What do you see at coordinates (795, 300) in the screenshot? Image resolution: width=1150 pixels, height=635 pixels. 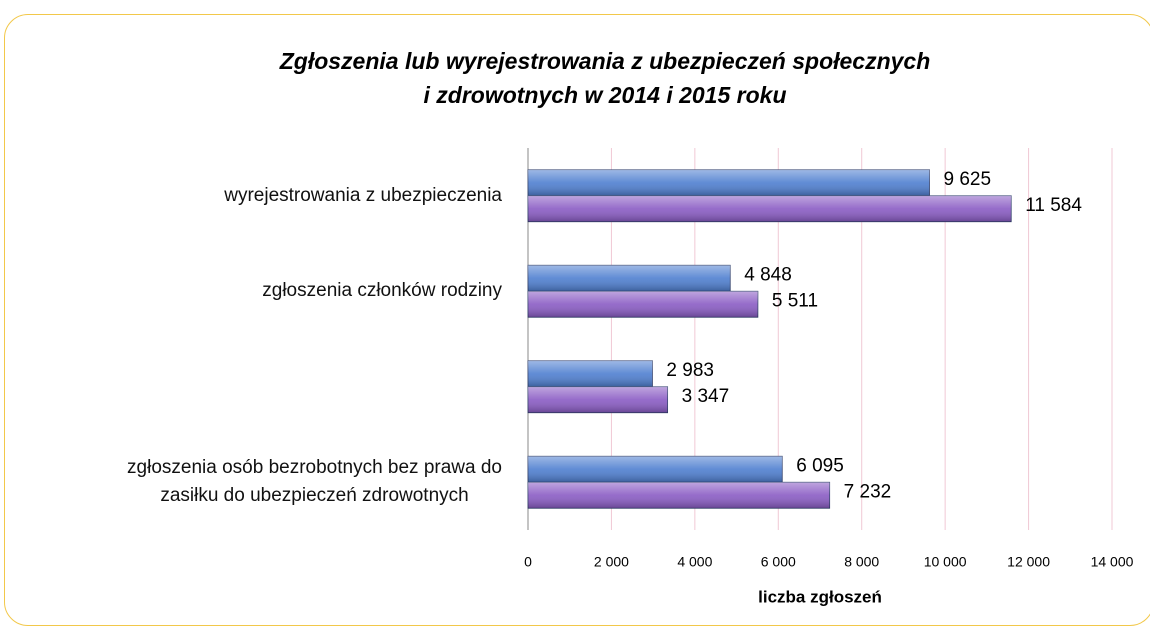 I see `value-label: 5 511` at bounding box center [795, 300].